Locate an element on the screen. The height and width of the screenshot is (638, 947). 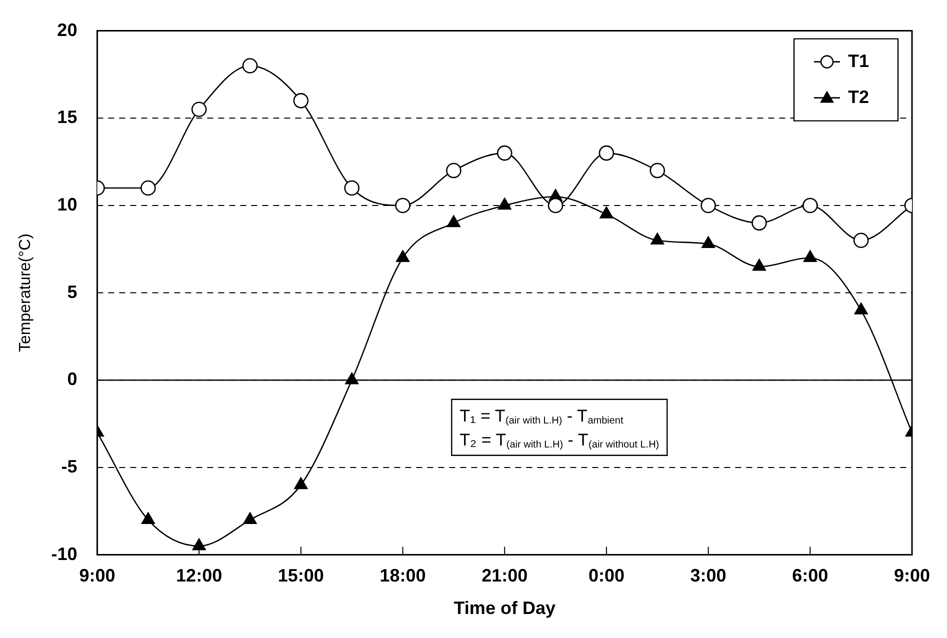
x-tick-label: 15:00 is located at coordinates (301, 576).